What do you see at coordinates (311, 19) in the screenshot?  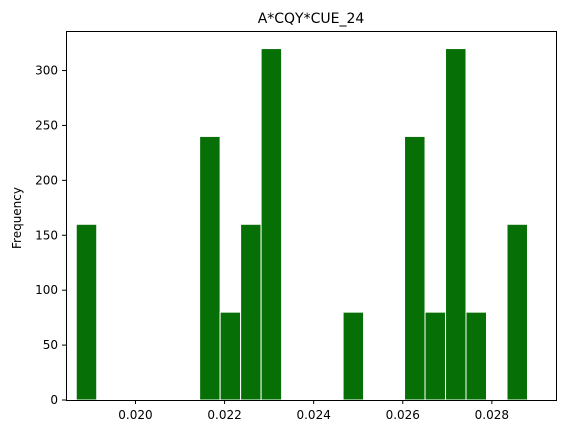 I see `chart-title: A*CQY*CUE_24` at bounding box center [311, 19].